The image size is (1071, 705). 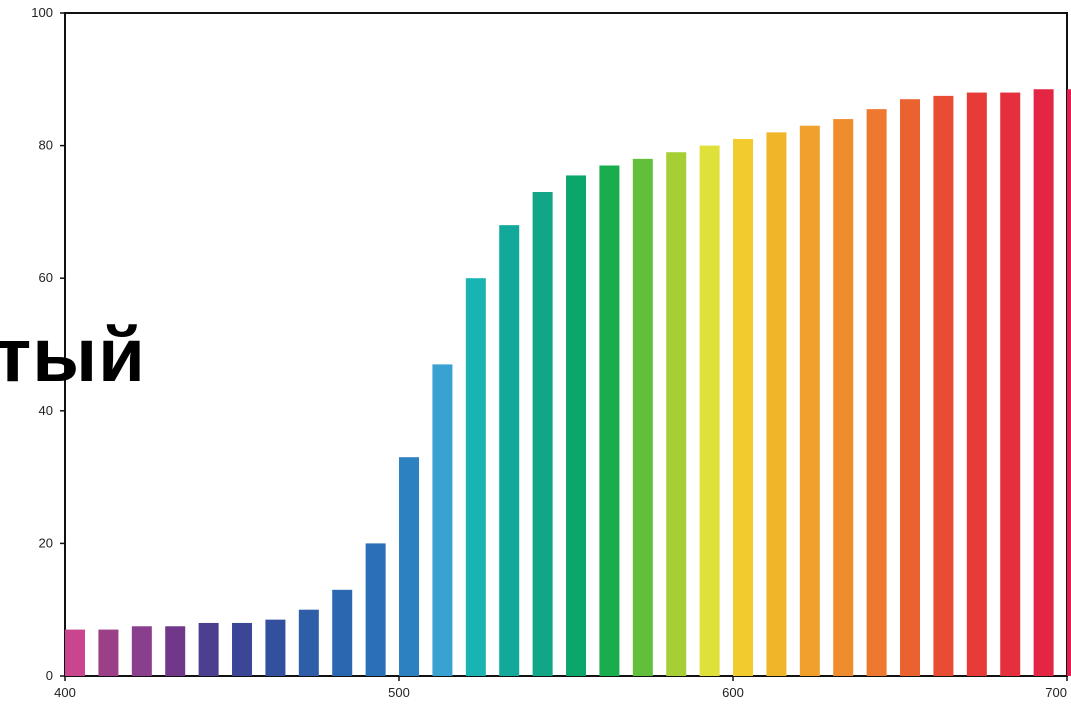 What do you see at coordinates (1056, 692) in the screenshot?
I see `x-tick-label: 700` at bounding box center [1056, 692].